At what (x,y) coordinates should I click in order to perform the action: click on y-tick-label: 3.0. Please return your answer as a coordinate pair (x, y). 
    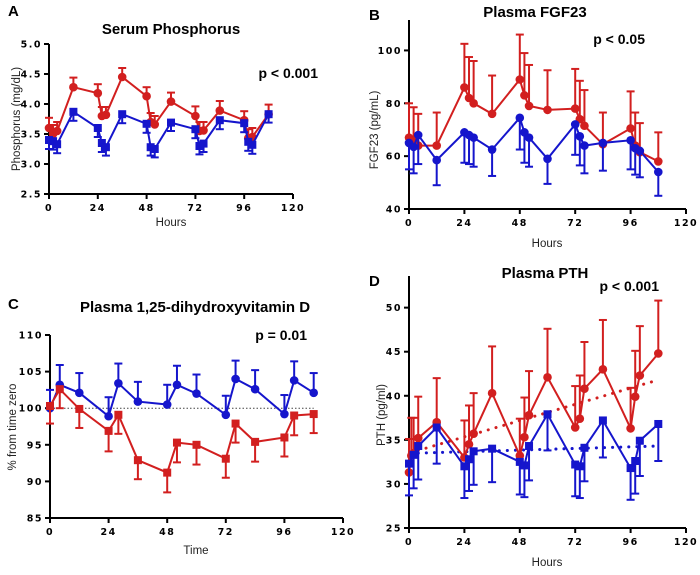
    Looking at the image, I should click on (31, 165).